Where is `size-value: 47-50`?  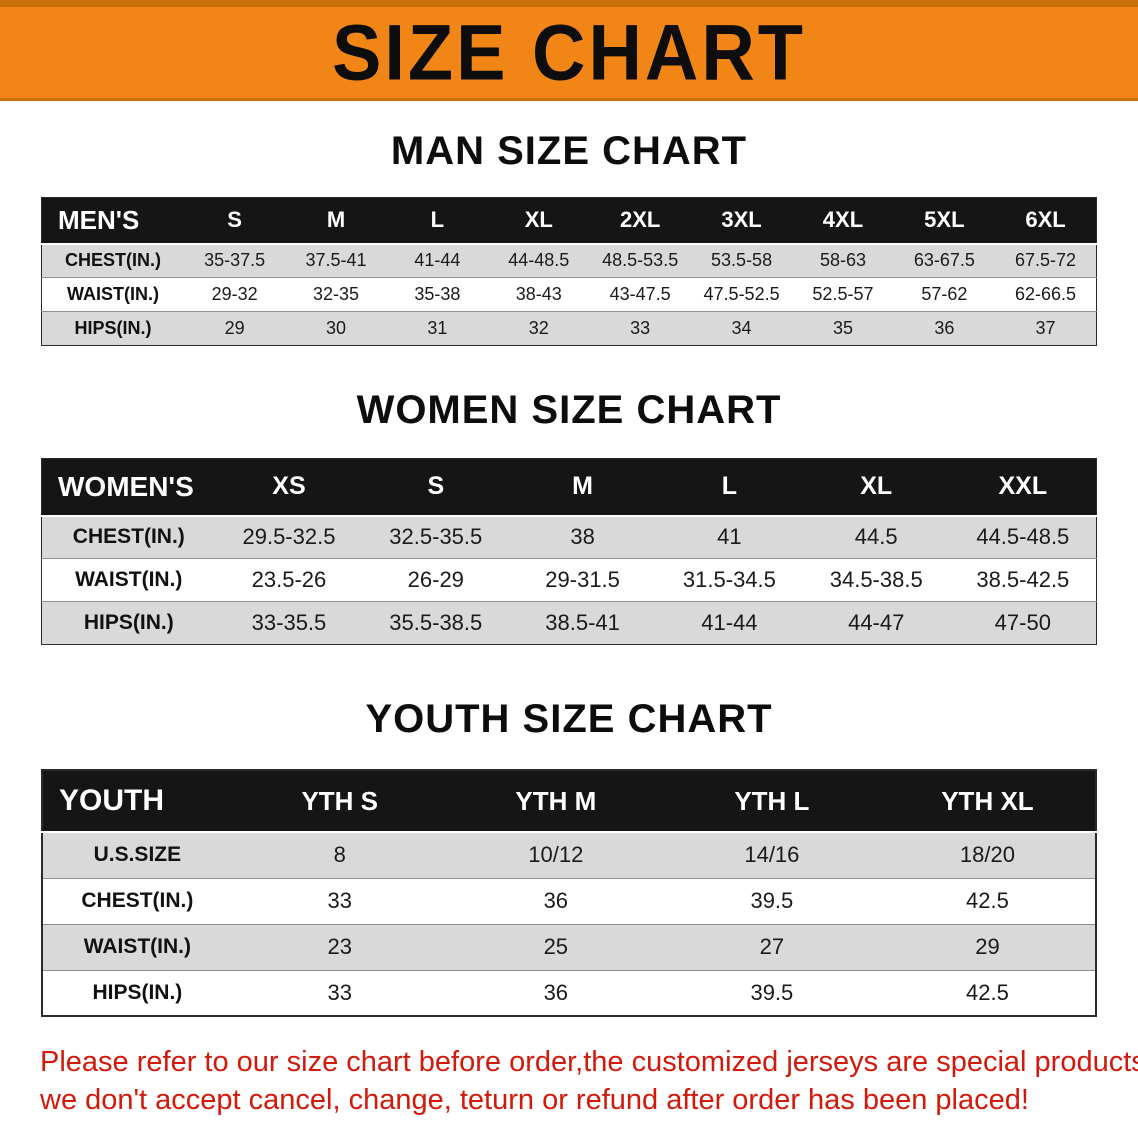
size-value: 47-50 is located at coordinates (1022, 622).